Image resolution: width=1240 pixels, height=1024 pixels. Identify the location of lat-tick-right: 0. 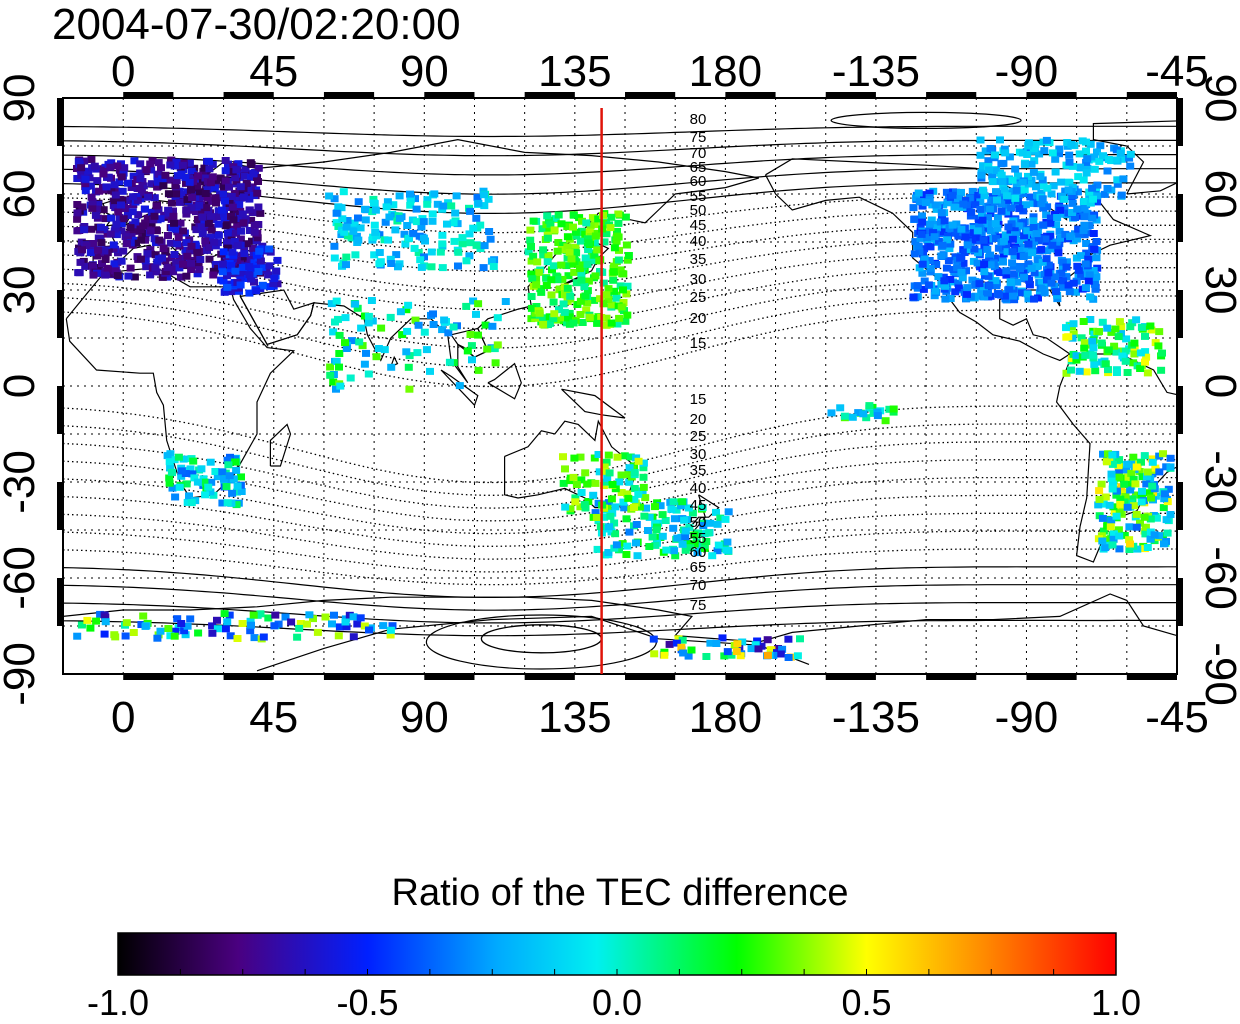
(1218, 386).